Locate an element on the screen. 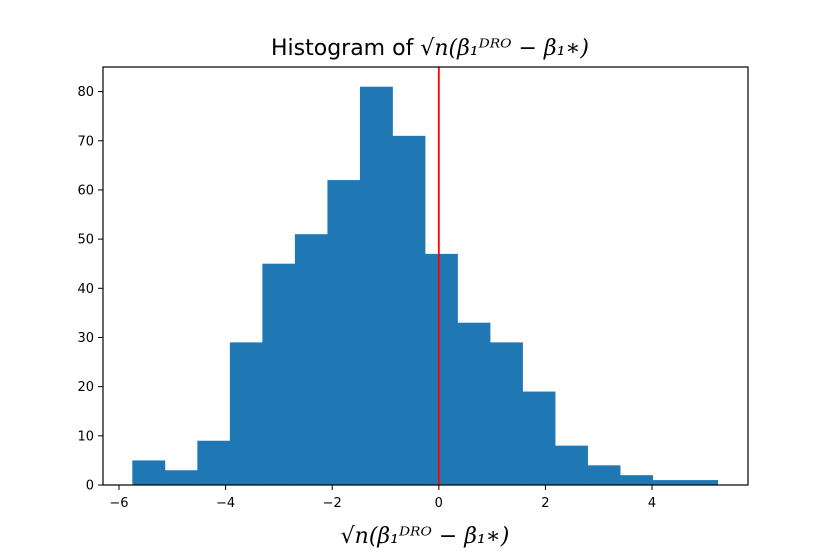  x-tick-label: −6 is located at coordinates (118, 503).